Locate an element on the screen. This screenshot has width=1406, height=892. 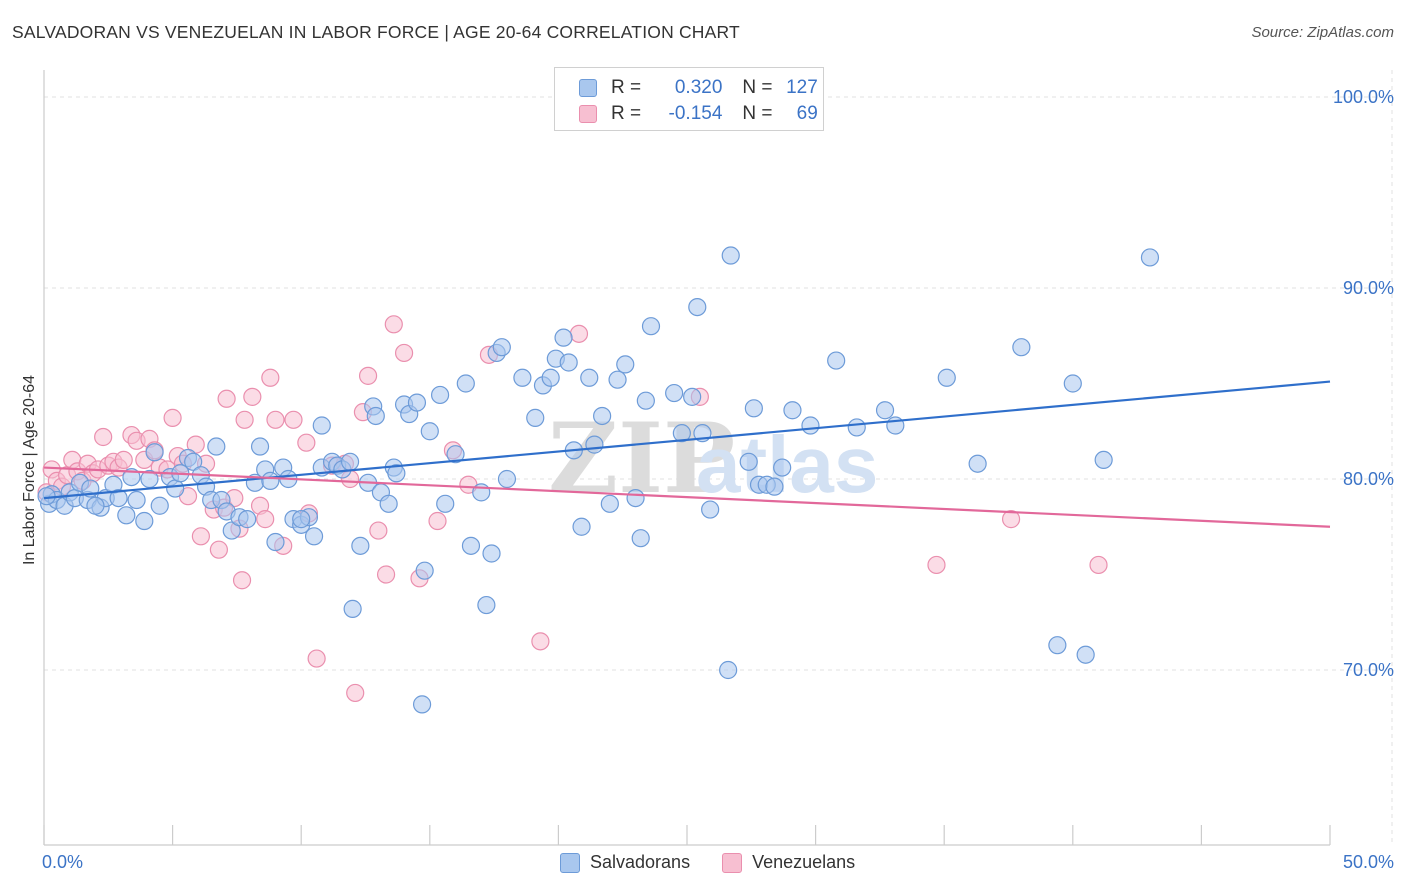
legend-r-value: -0.154 is located at coordinates (695, 113).